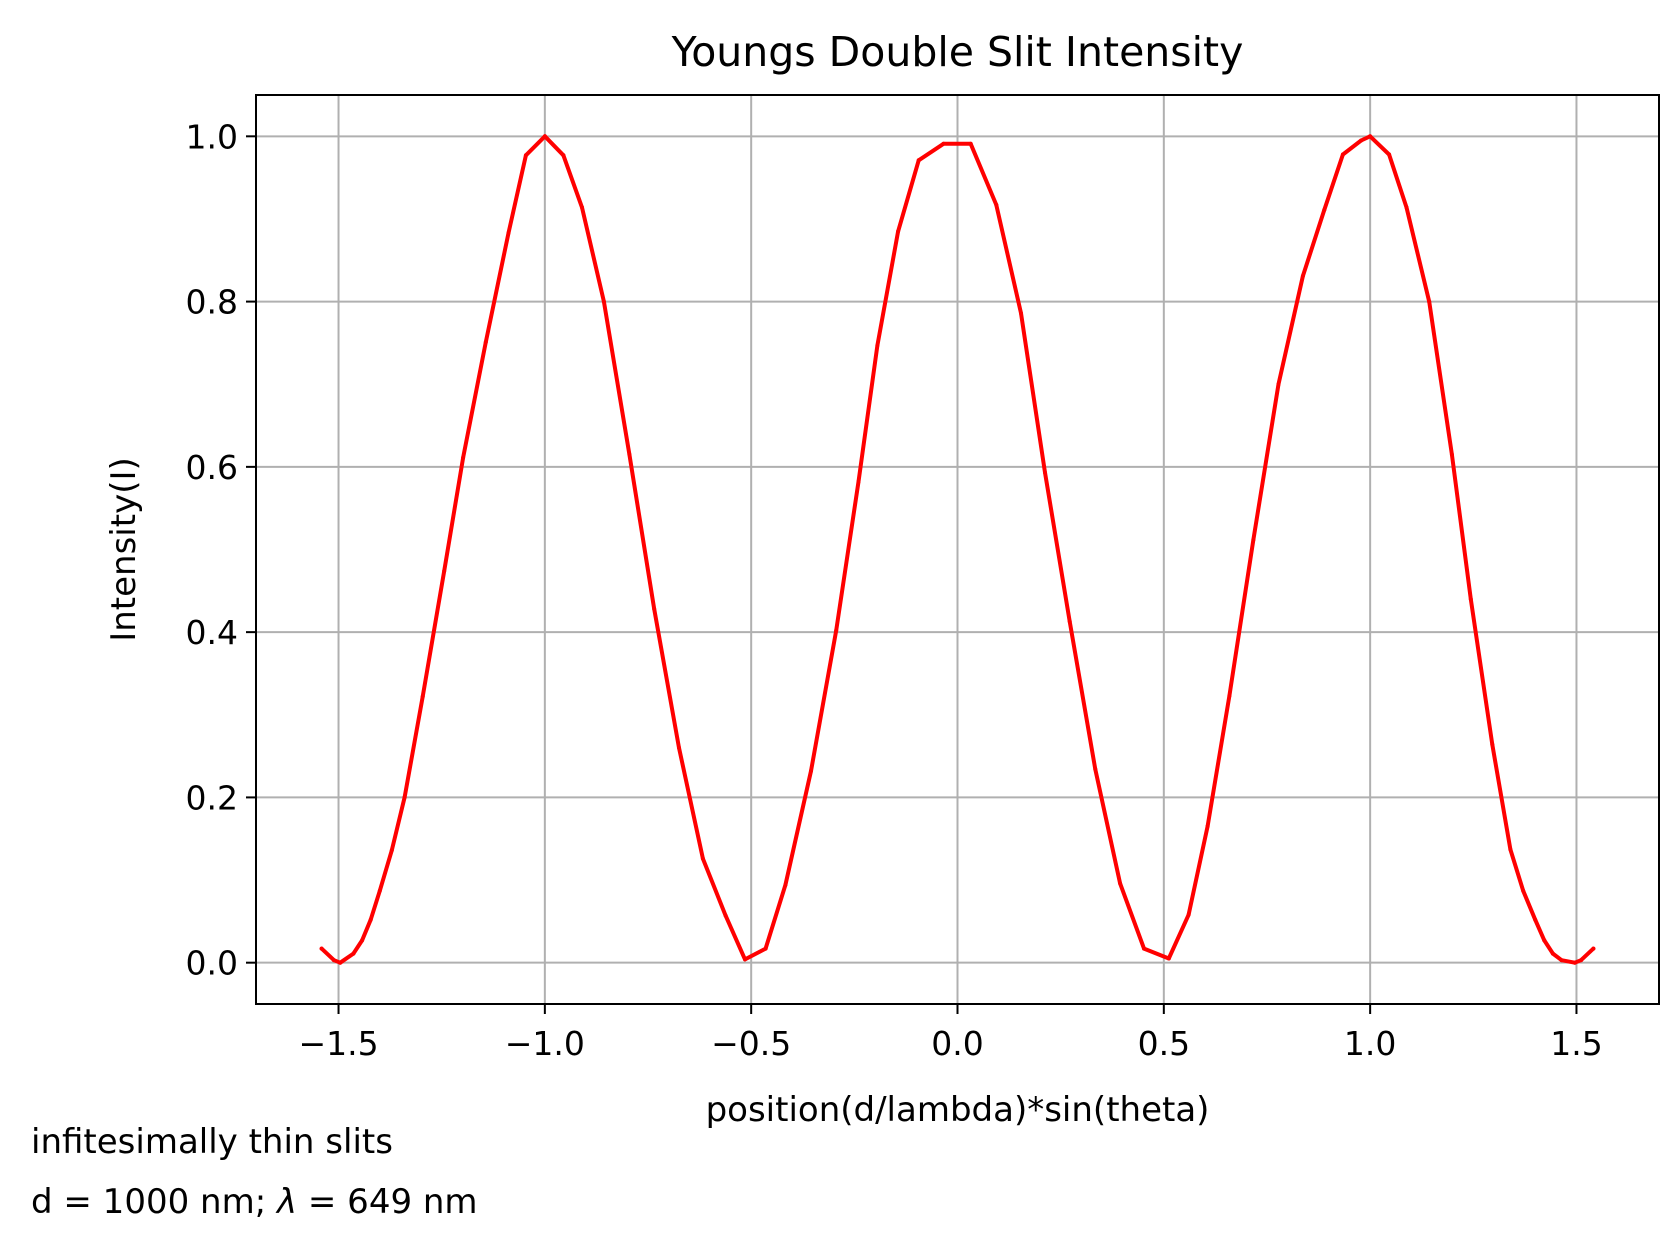  What do you see at coordinates (1164, 1043) in the screenshot?
I see `x-tick-label: 0.5` at bounding box center [1164, 1043].